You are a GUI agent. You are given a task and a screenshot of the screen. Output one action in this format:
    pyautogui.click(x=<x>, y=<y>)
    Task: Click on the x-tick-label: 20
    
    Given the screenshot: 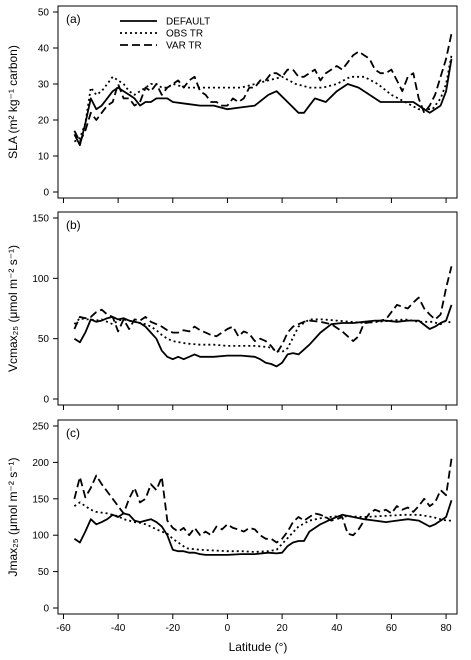 What is the action you would take?
    pyautogui.click(x=283, y=628)
    